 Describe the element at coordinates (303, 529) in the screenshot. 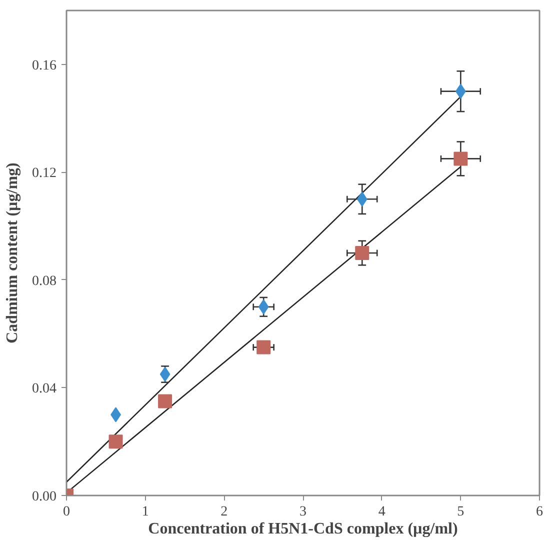

I see `x-axis-title: Concentration of H5N1-CdS complex (µg/ml)` at that location.